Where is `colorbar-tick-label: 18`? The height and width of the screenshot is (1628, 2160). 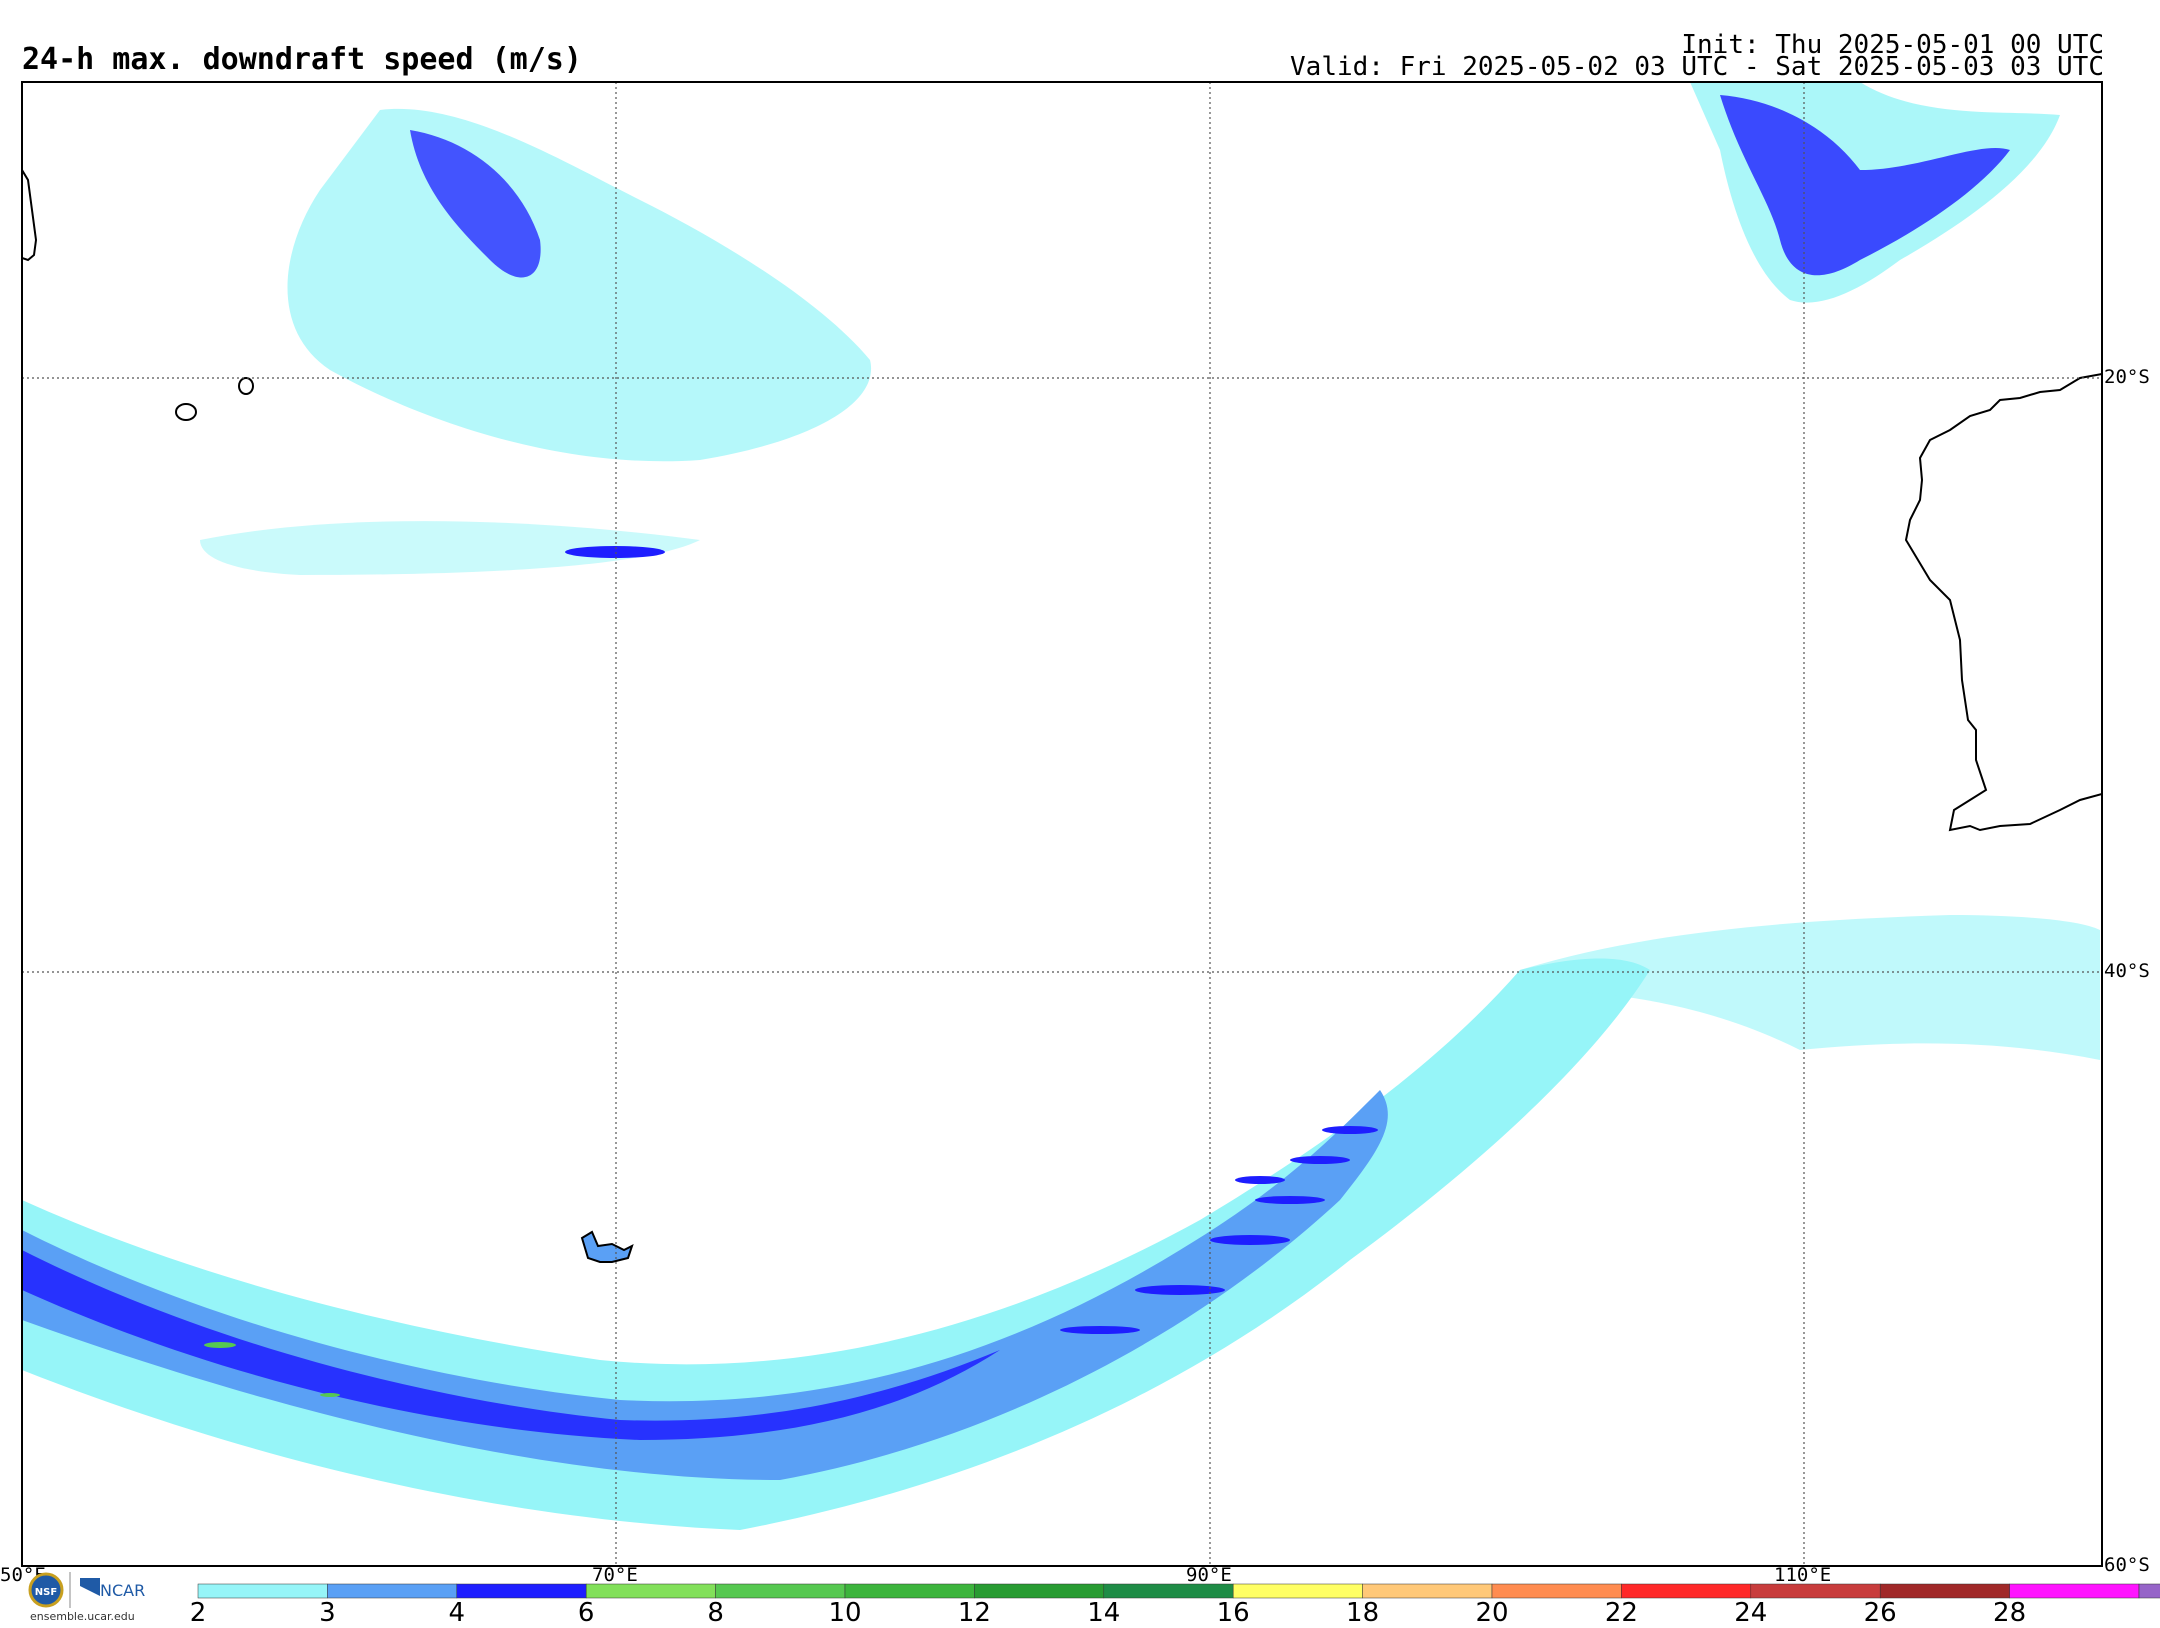
colorbar-tick-label: 18 is located at coordinates (1363, 1613).